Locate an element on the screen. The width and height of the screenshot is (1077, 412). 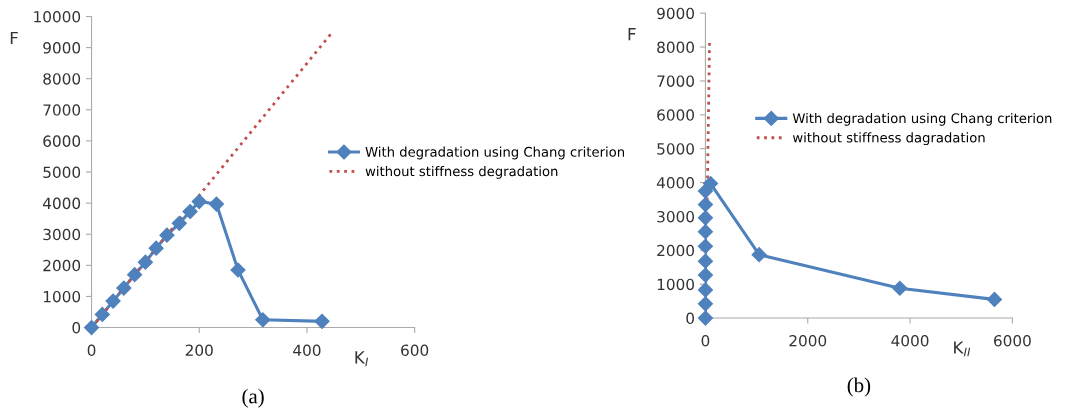
x-tick-label: 6000 is located at coordinates (1012, 341).